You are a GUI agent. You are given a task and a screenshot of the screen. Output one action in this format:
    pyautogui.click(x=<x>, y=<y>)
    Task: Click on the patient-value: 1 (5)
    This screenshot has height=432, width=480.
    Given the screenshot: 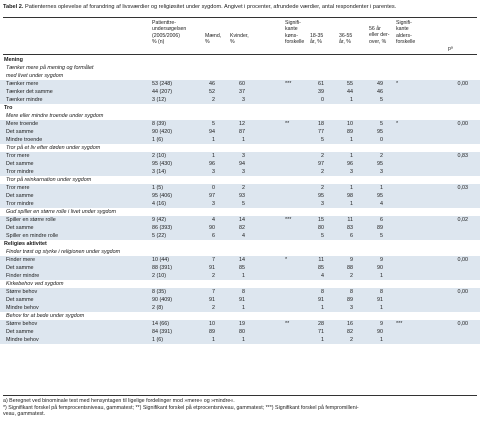 What is the action you would take?
    pyautogui.click(x=158, y=188)
    